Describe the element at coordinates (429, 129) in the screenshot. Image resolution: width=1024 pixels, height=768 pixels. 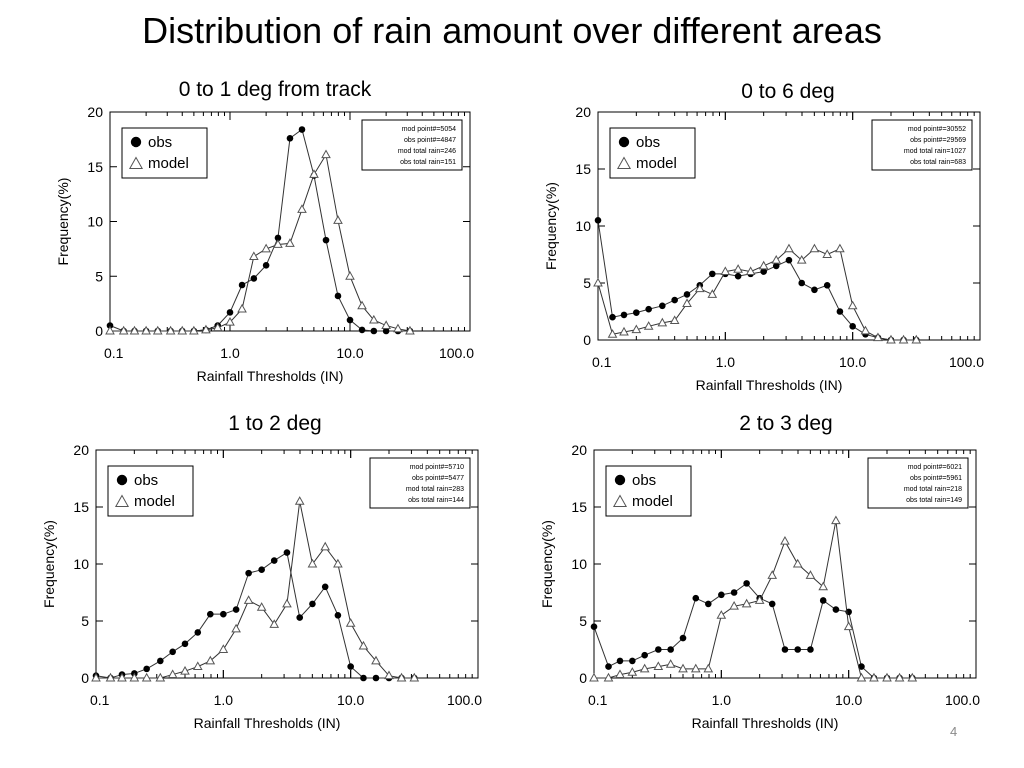
I see `info-line: mod point#=5054` at that location.